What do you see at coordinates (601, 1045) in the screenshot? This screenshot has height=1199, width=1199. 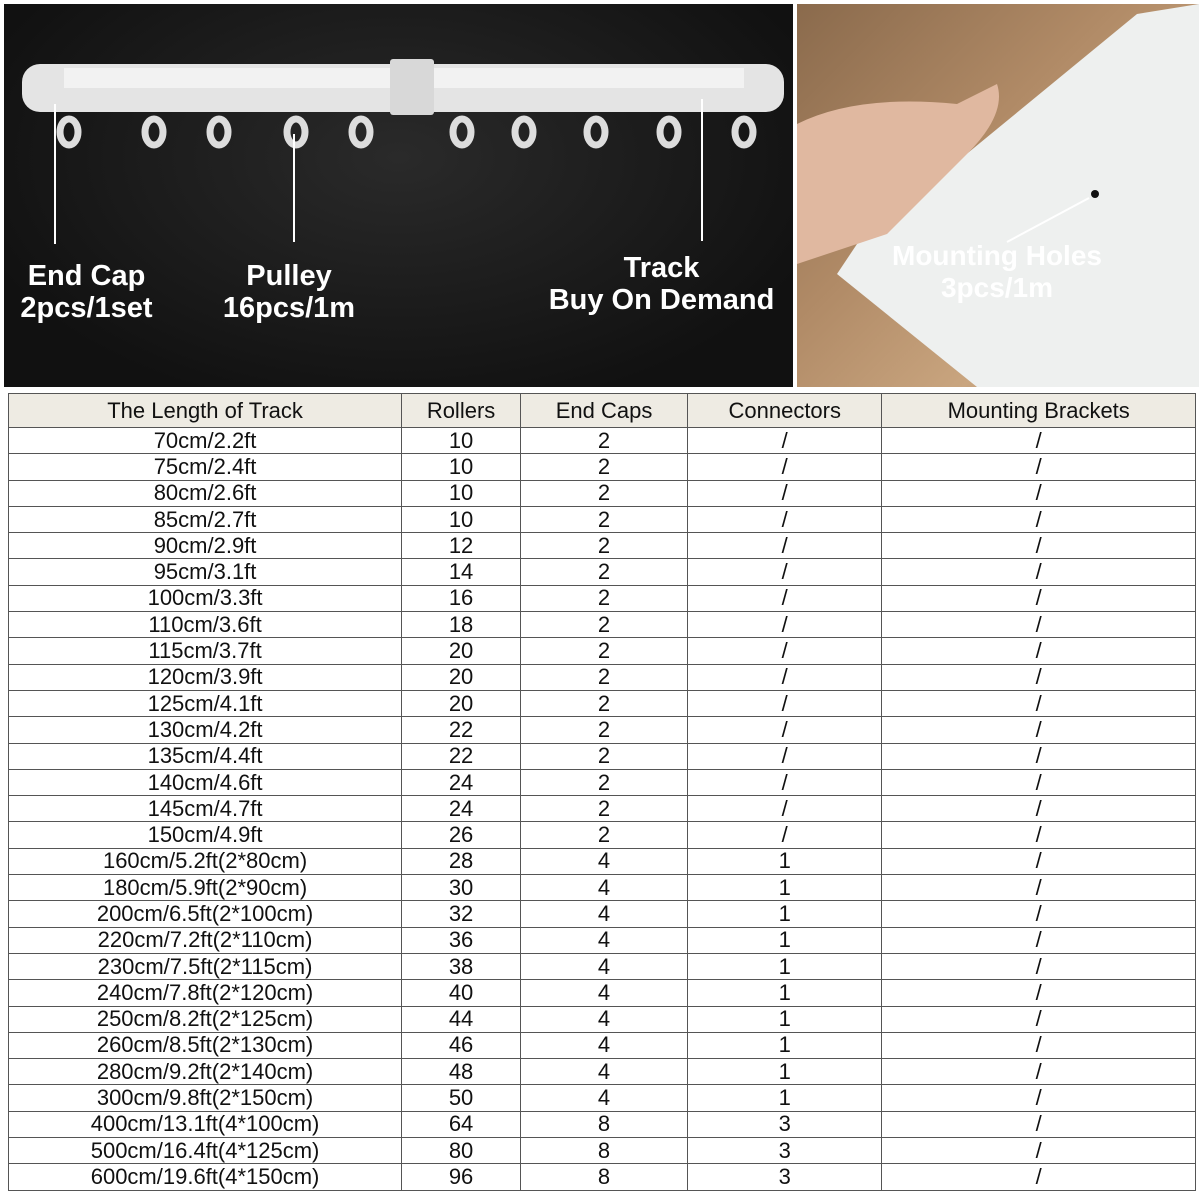 I see `table-row: 260cm/8.5ft(2*130cm) 46 4 1/` at bounding box center [601, 1045].